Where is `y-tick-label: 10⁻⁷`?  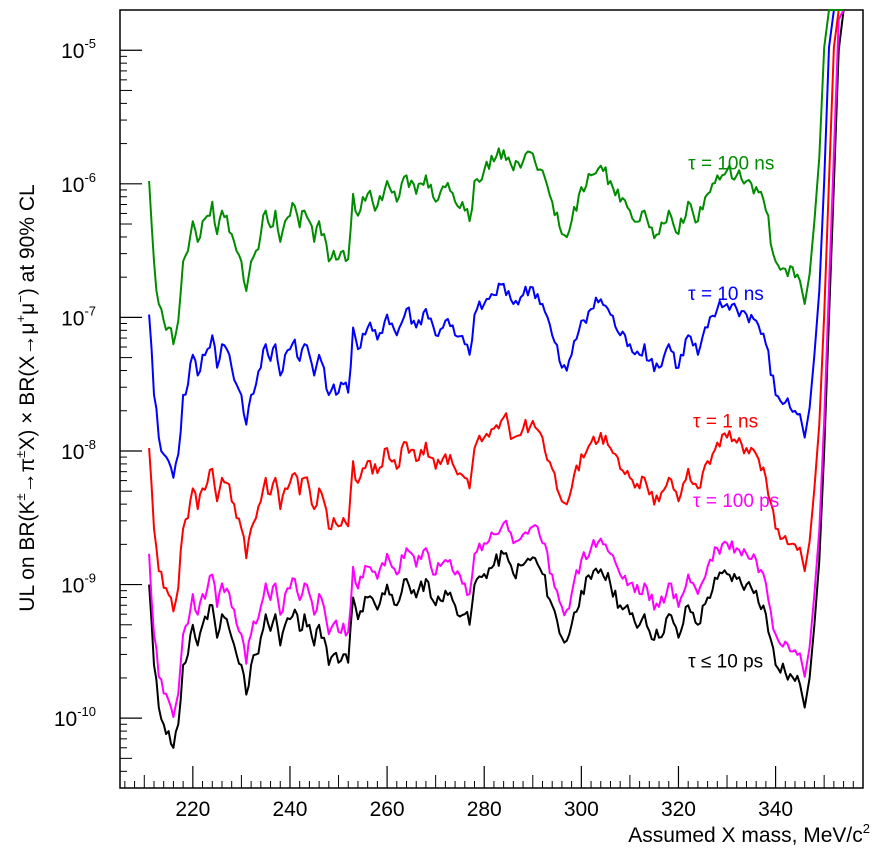
y-tick-label: 10⁻⁷ is located at coordinates (78, 316).